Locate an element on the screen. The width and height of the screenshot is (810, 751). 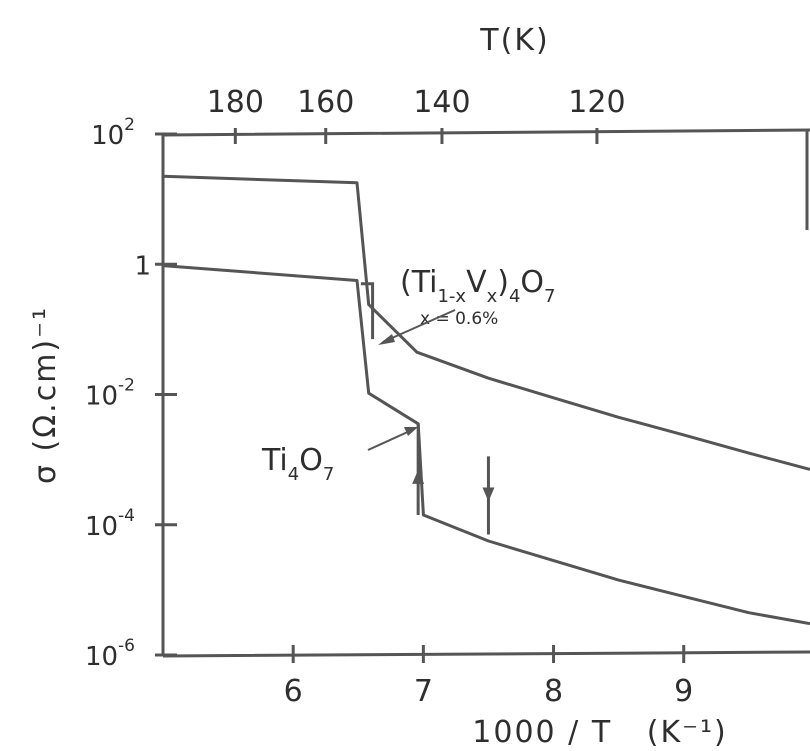
y-tick-exp: -6 is located at coordinates (126, 646).